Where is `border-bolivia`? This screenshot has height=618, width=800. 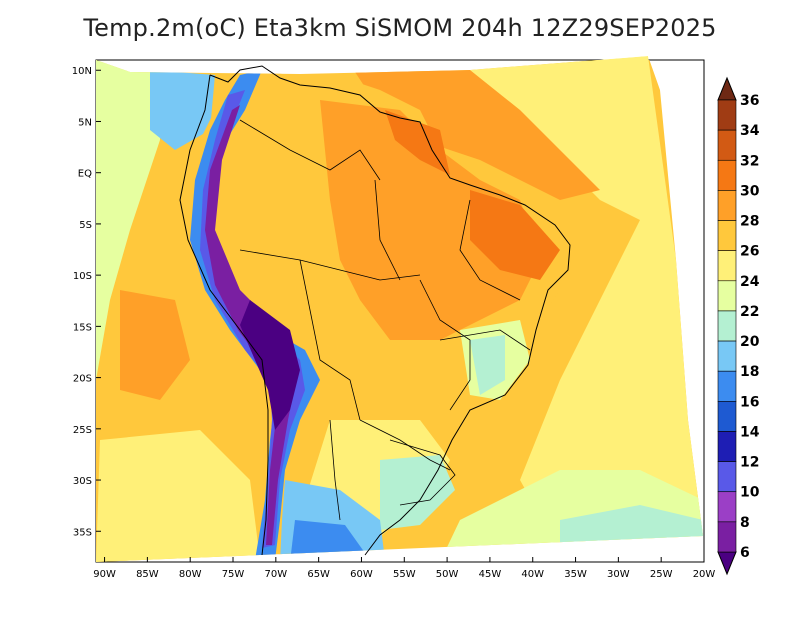 border-bolivia is located at coordinates (330, 340).